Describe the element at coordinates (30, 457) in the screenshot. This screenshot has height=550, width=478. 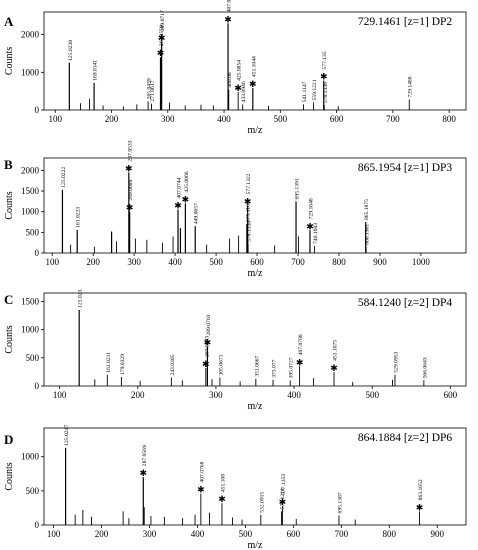
I see `y-tick-label-d-1000: 1000` at that location.